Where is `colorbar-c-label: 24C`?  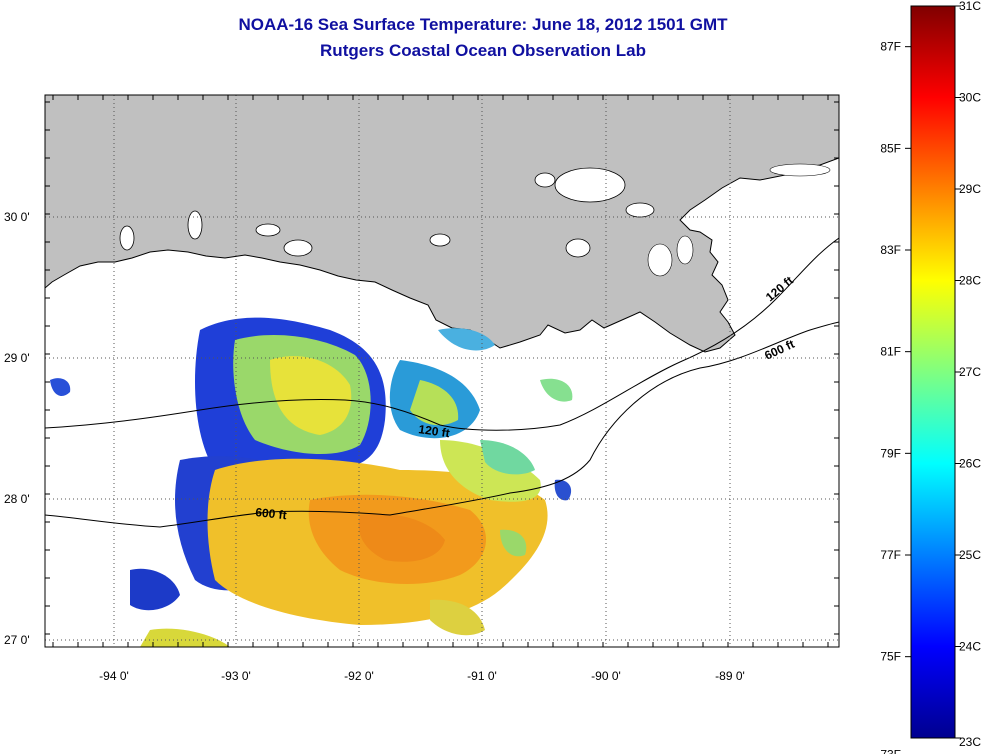 colorbar-c-label: 24C is located at coordinates (970, 647).